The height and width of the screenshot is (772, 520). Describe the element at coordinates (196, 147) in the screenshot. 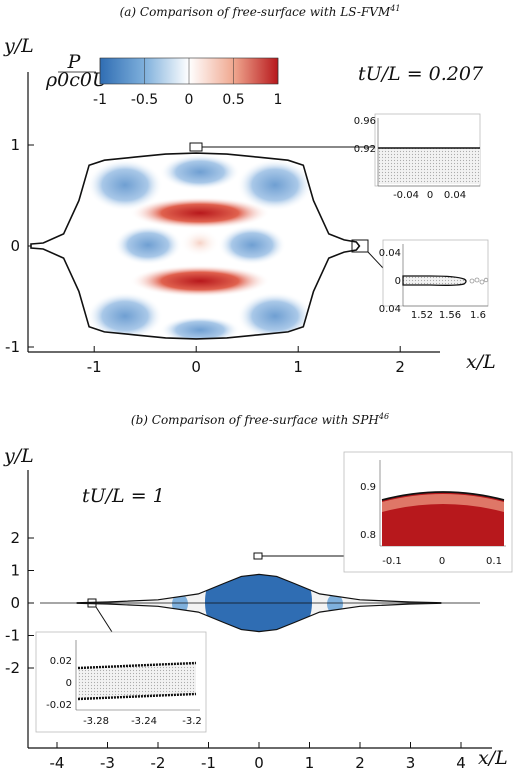

I see `panel-a-zoom-box-top` at that location.